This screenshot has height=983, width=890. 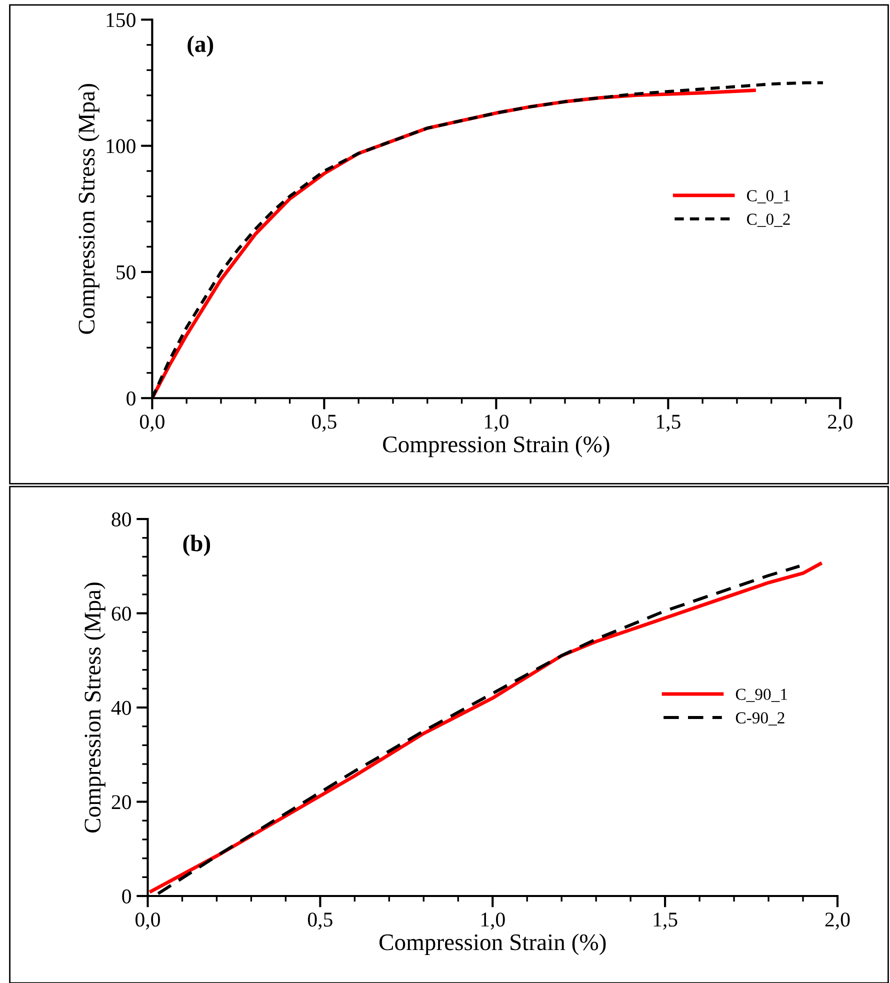 What do you see at coordinates (126, 272) in the screenshot?
I see `y-tick-label: 50` at bounding box center [126, 272].